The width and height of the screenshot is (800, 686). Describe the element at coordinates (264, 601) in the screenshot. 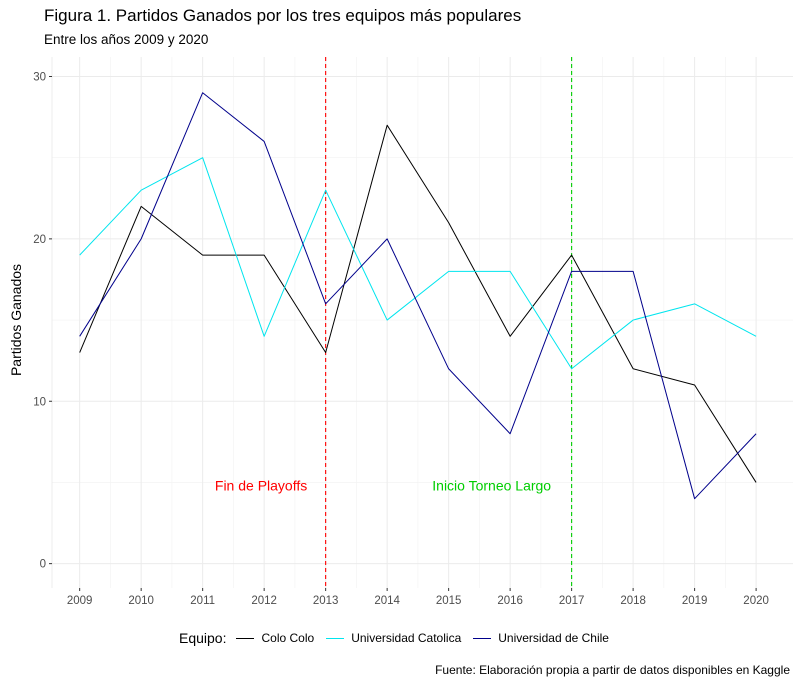

I see `x-tick-label: 2012` at that location.